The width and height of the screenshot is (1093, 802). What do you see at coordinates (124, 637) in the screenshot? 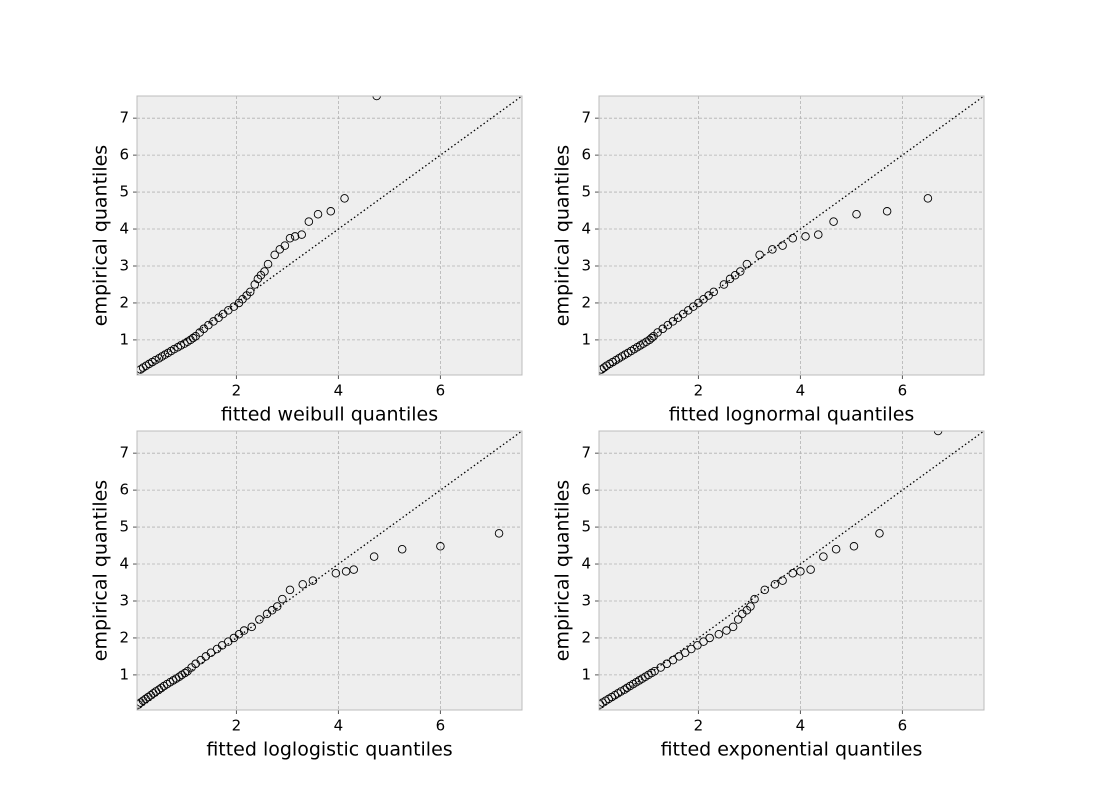
I see `y-tick-label: 2` at bounding box center [124, 637].